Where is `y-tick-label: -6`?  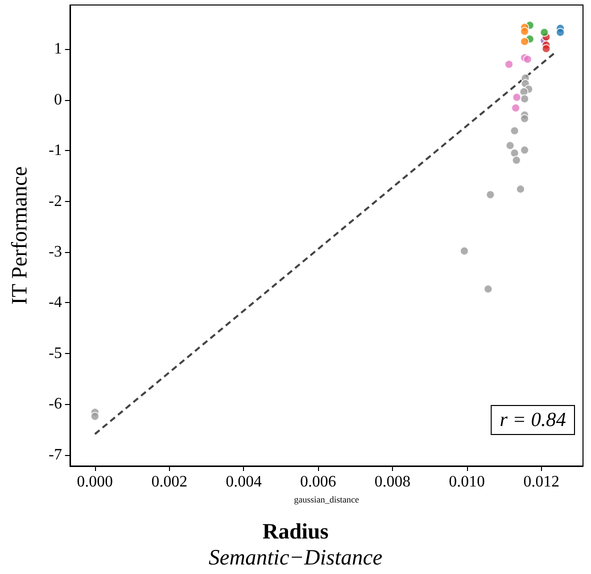
y-tick-label: -6 is located at coordinates (55, 404).